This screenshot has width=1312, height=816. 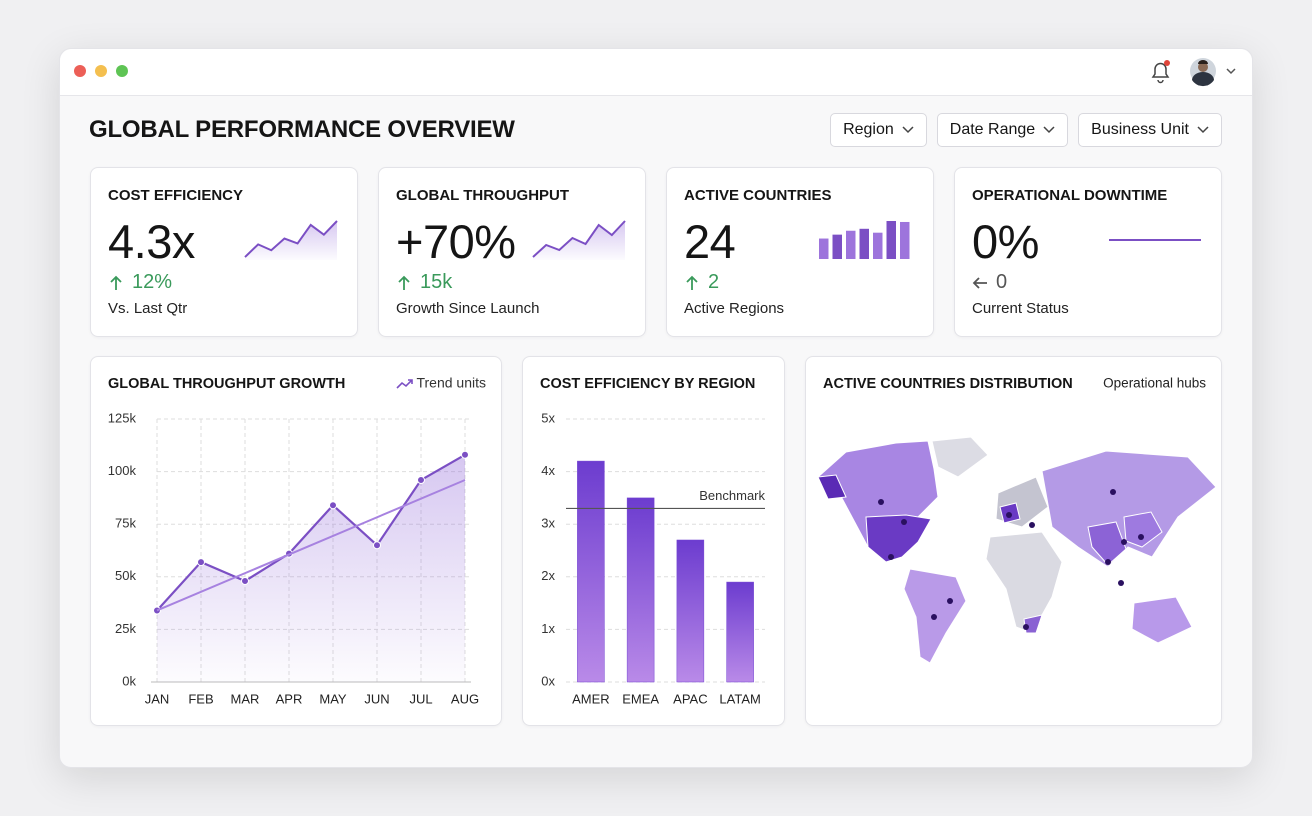 What do you see at coordinates (125, 628) in the screenshot?
I see `y-tick-label: 25k` at bounding box center [125, 628].